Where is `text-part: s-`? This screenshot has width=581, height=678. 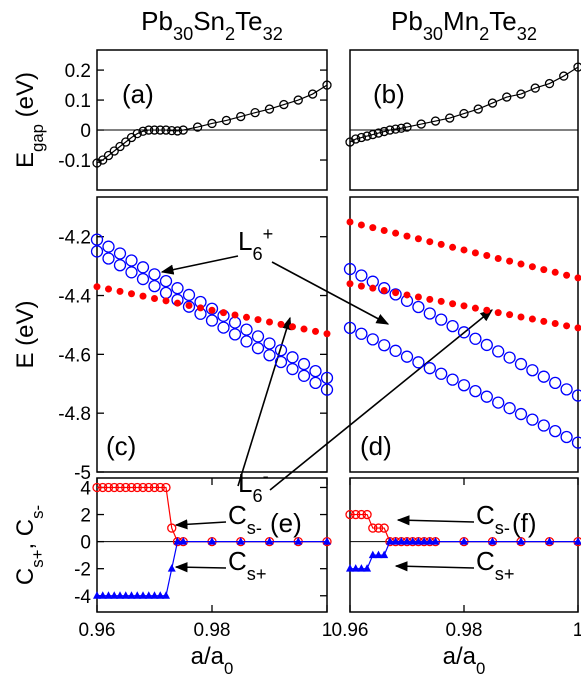
text-part: s- is located at coordinates (254, 528).